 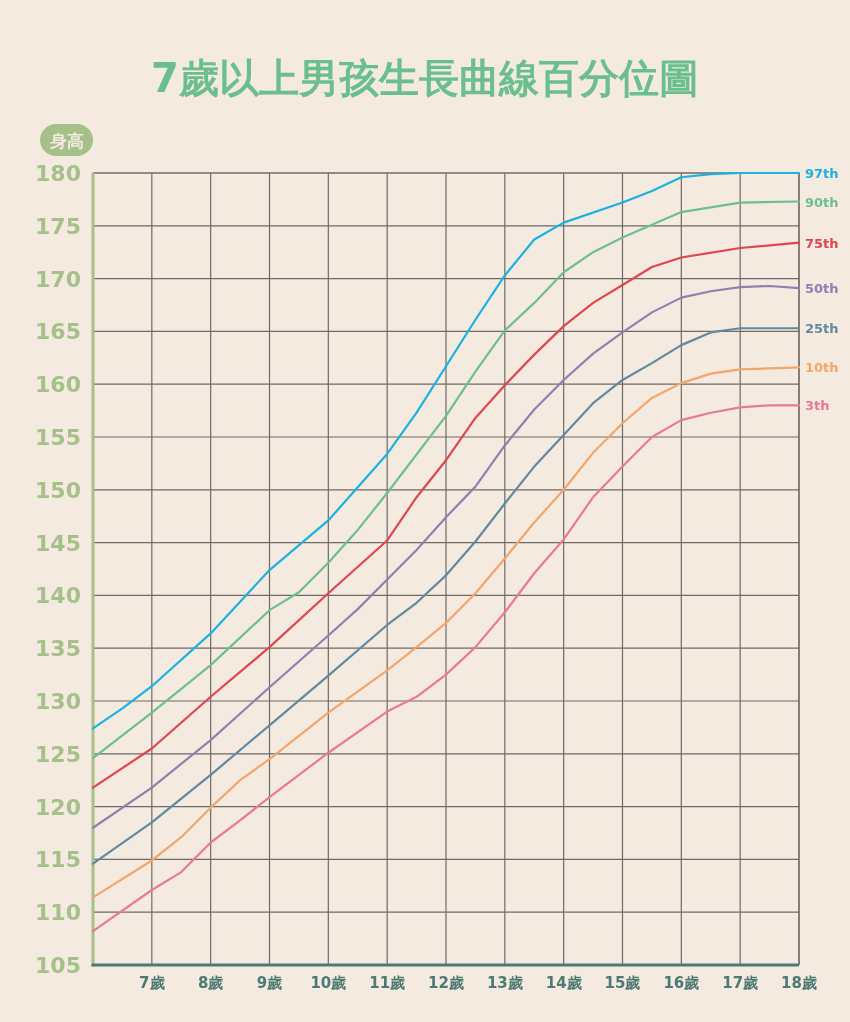 What do you see at coordinates (822, 243) in the screenshot?
I see `series-label: 75th` at bounding box center [822, 243].